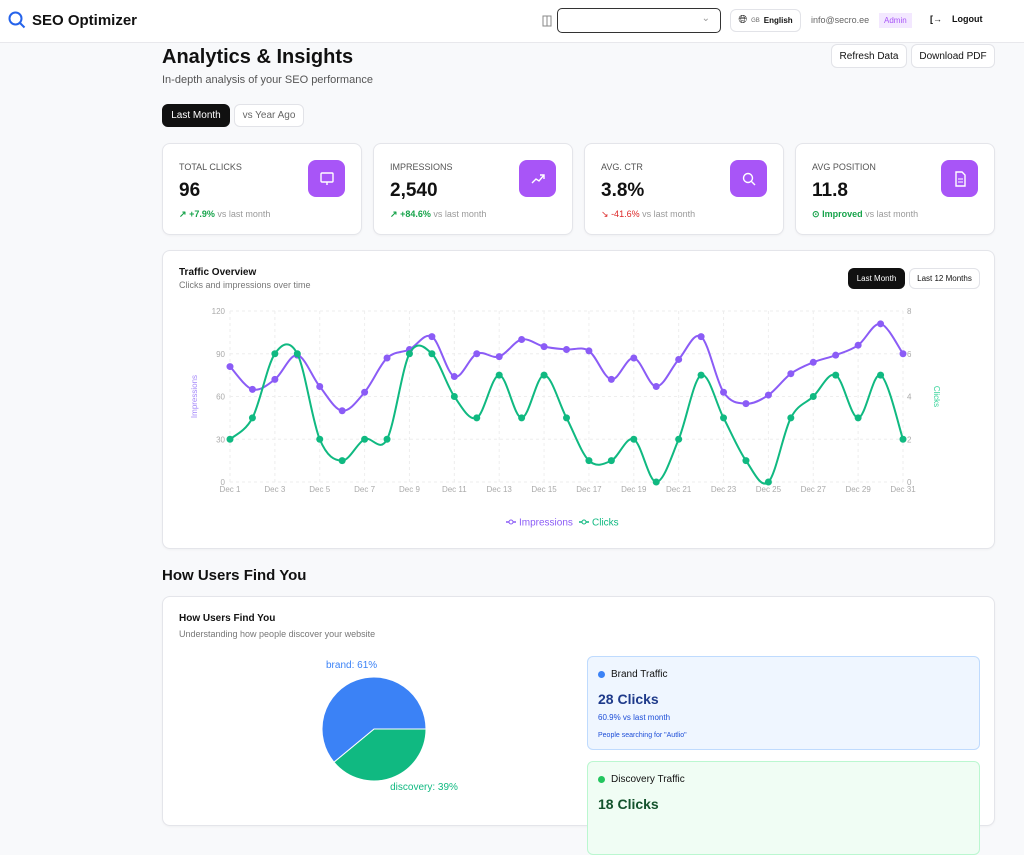 The height and width of the screenshot is (855, 1024). What do you see at coordinates (219, 311) in the screenshot?
I see `y-left-tick: 120` at bounding box center [219, 311].